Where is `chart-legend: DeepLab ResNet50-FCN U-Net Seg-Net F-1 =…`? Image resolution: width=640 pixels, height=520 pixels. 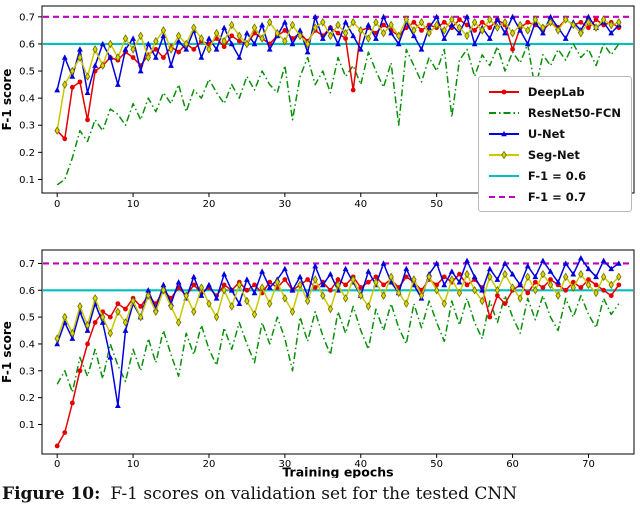
chart-legend: DeepLab ResNet50-FCN U-Net Seg-Net F-1 =… is located at coordinates (554, 144).